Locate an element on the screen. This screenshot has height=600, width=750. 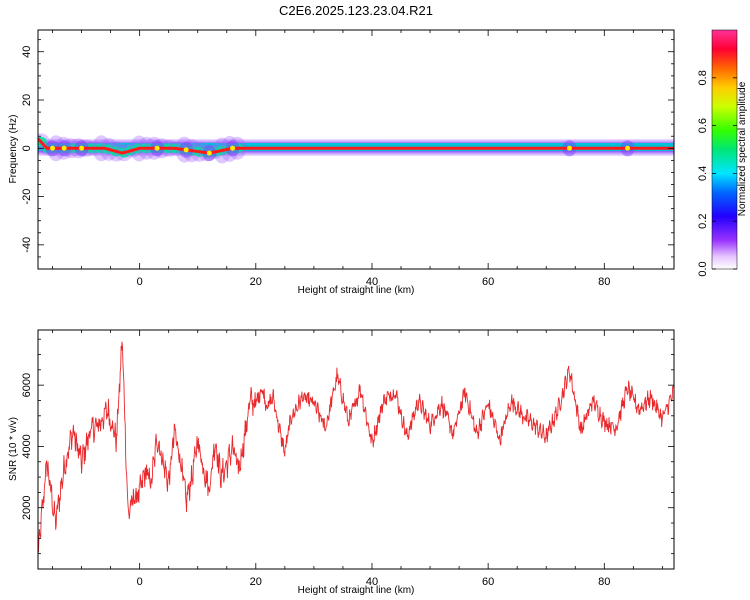
colorbar-tick-label: 0.4 is located at coordinates (703, 173).